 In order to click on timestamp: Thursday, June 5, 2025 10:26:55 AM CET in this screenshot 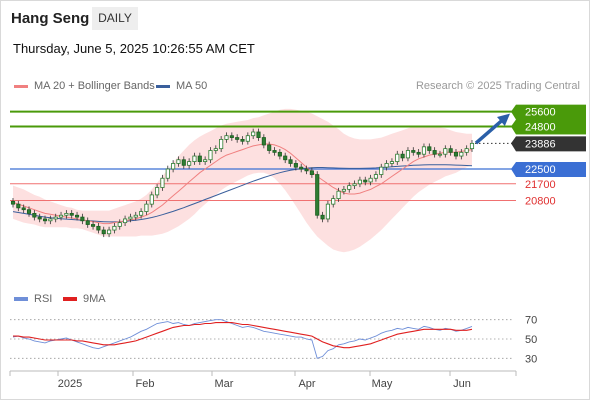, I will do `click(134, 48)`.